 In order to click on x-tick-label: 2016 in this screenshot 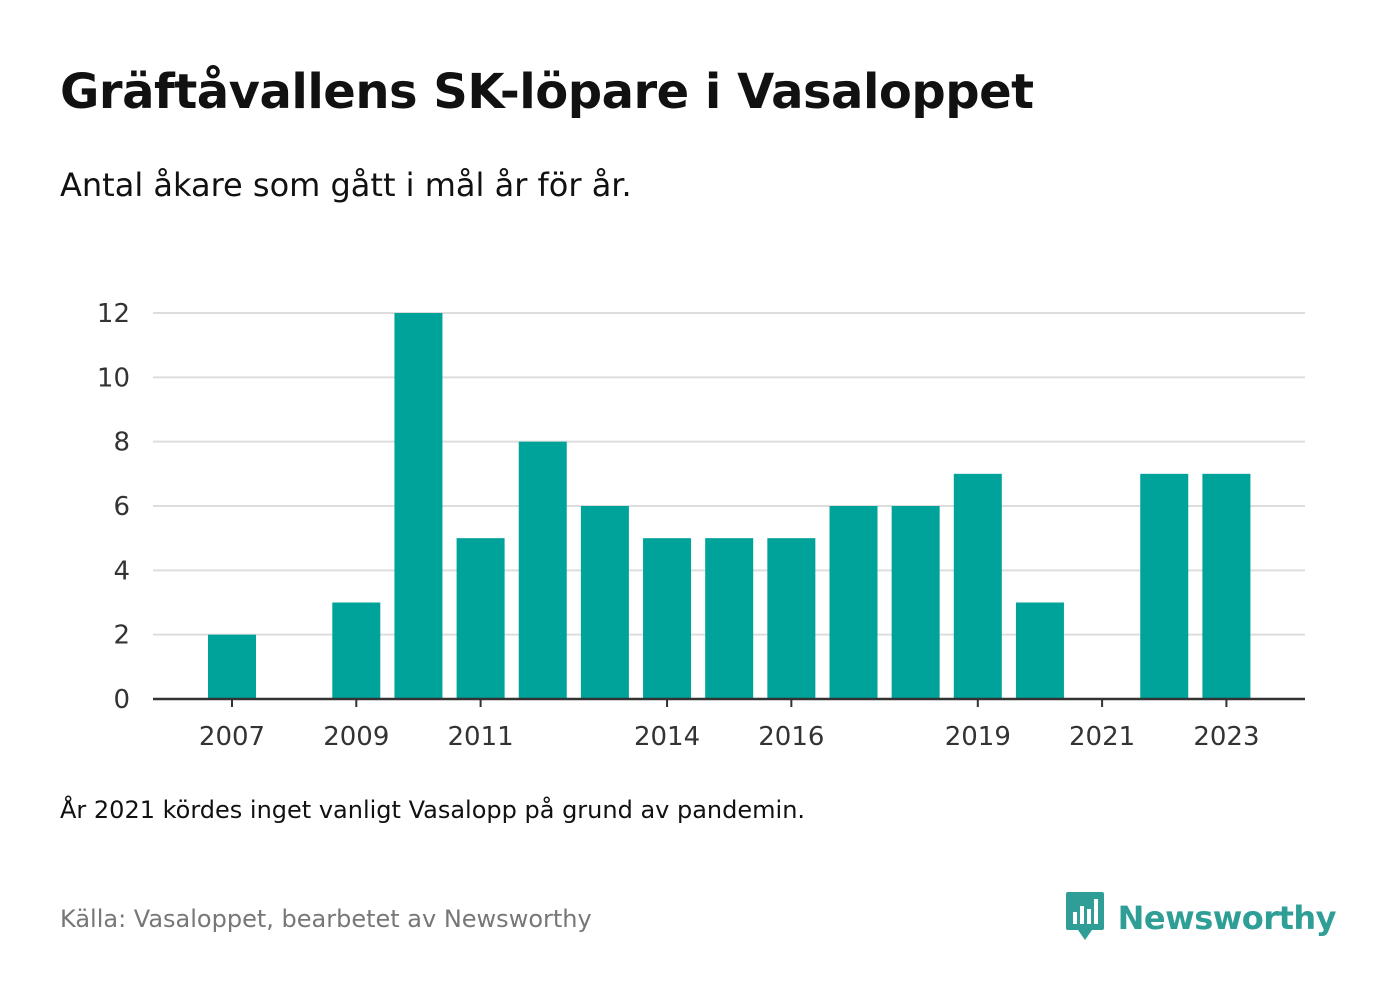, I will do `click(791, 737)`.